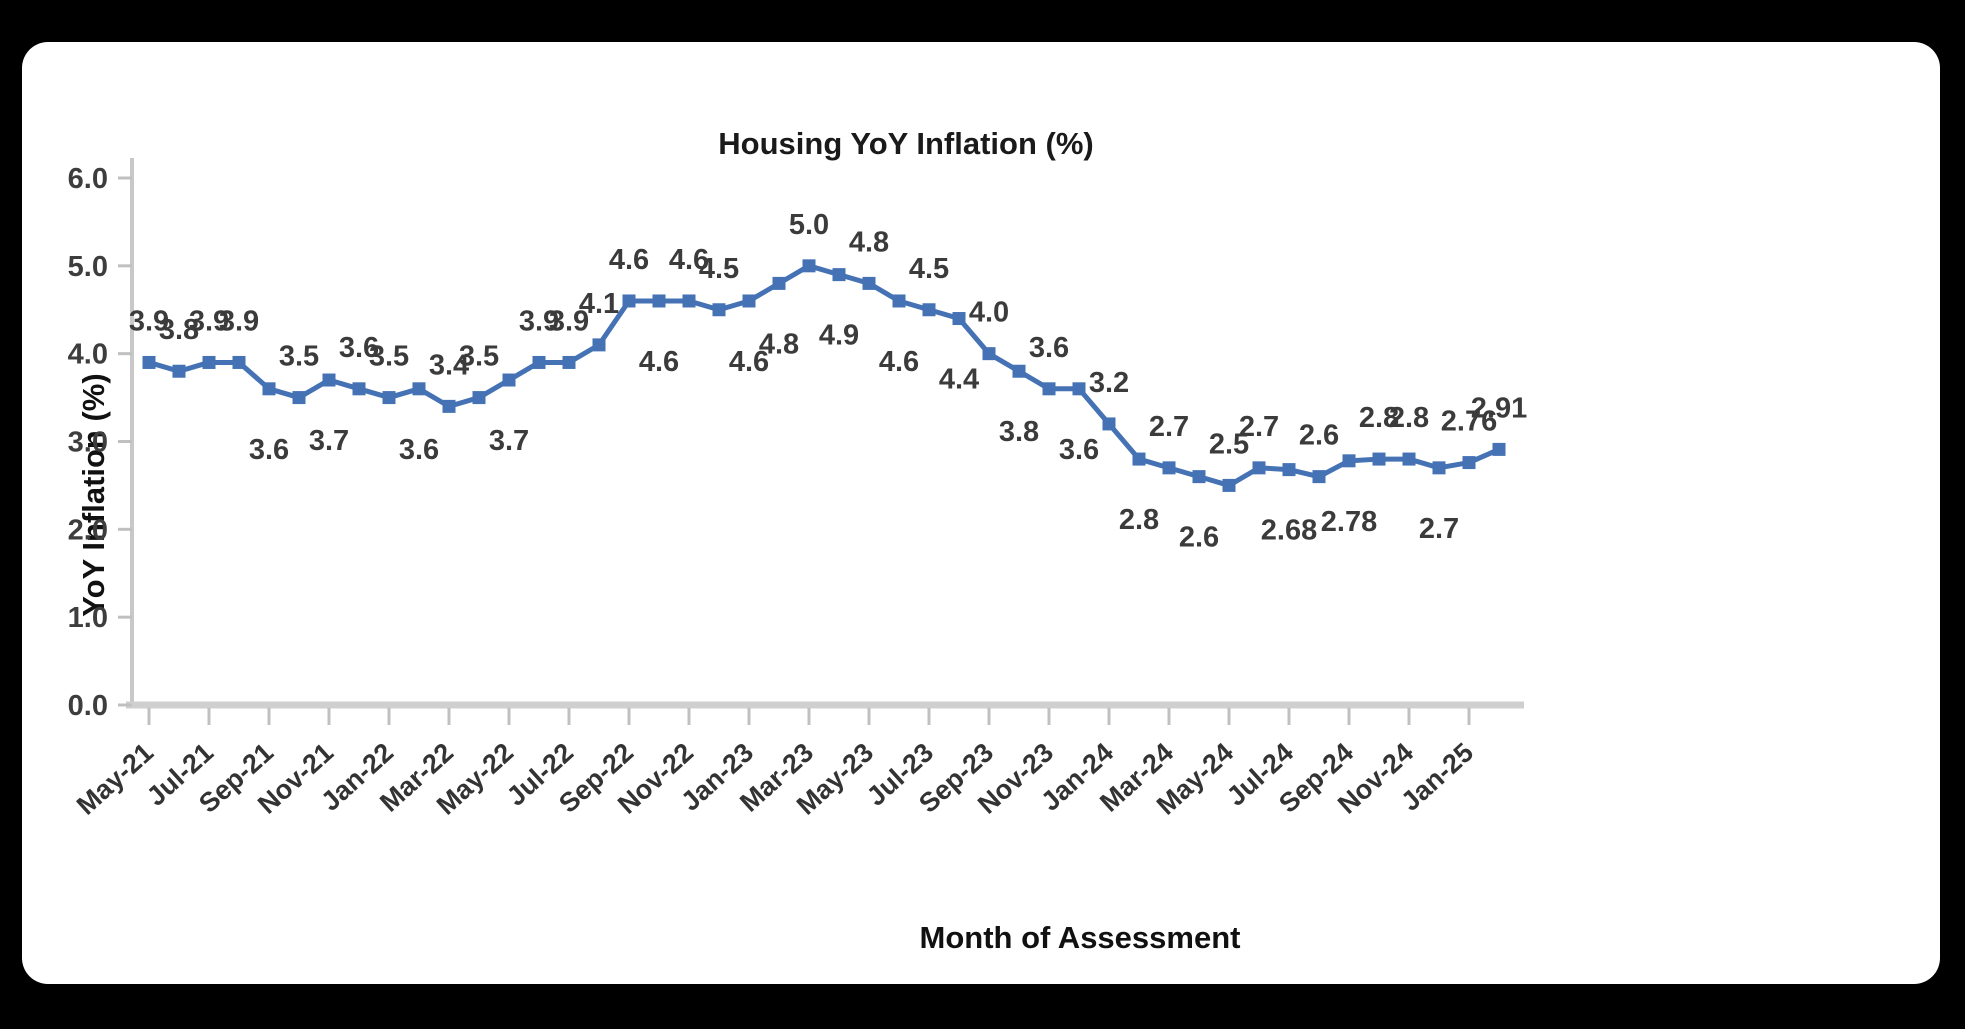 The height and width of the screenshot is (1029, 1965). What do you see at coordinates (115, 779) in the screenshot?
I see `x-tick-label: May-21` at bounding box center [115, 779].